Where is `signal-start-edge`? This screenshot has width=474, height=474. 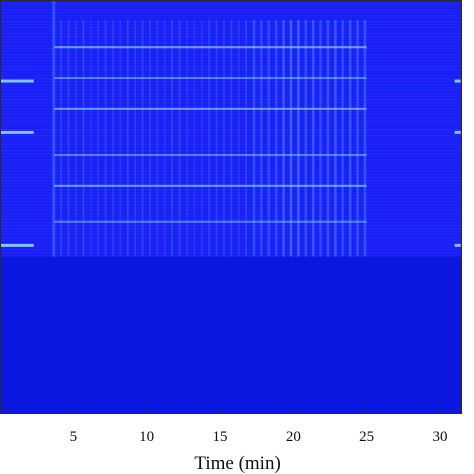
signal-start-edge is located at coordinates (54, 128).